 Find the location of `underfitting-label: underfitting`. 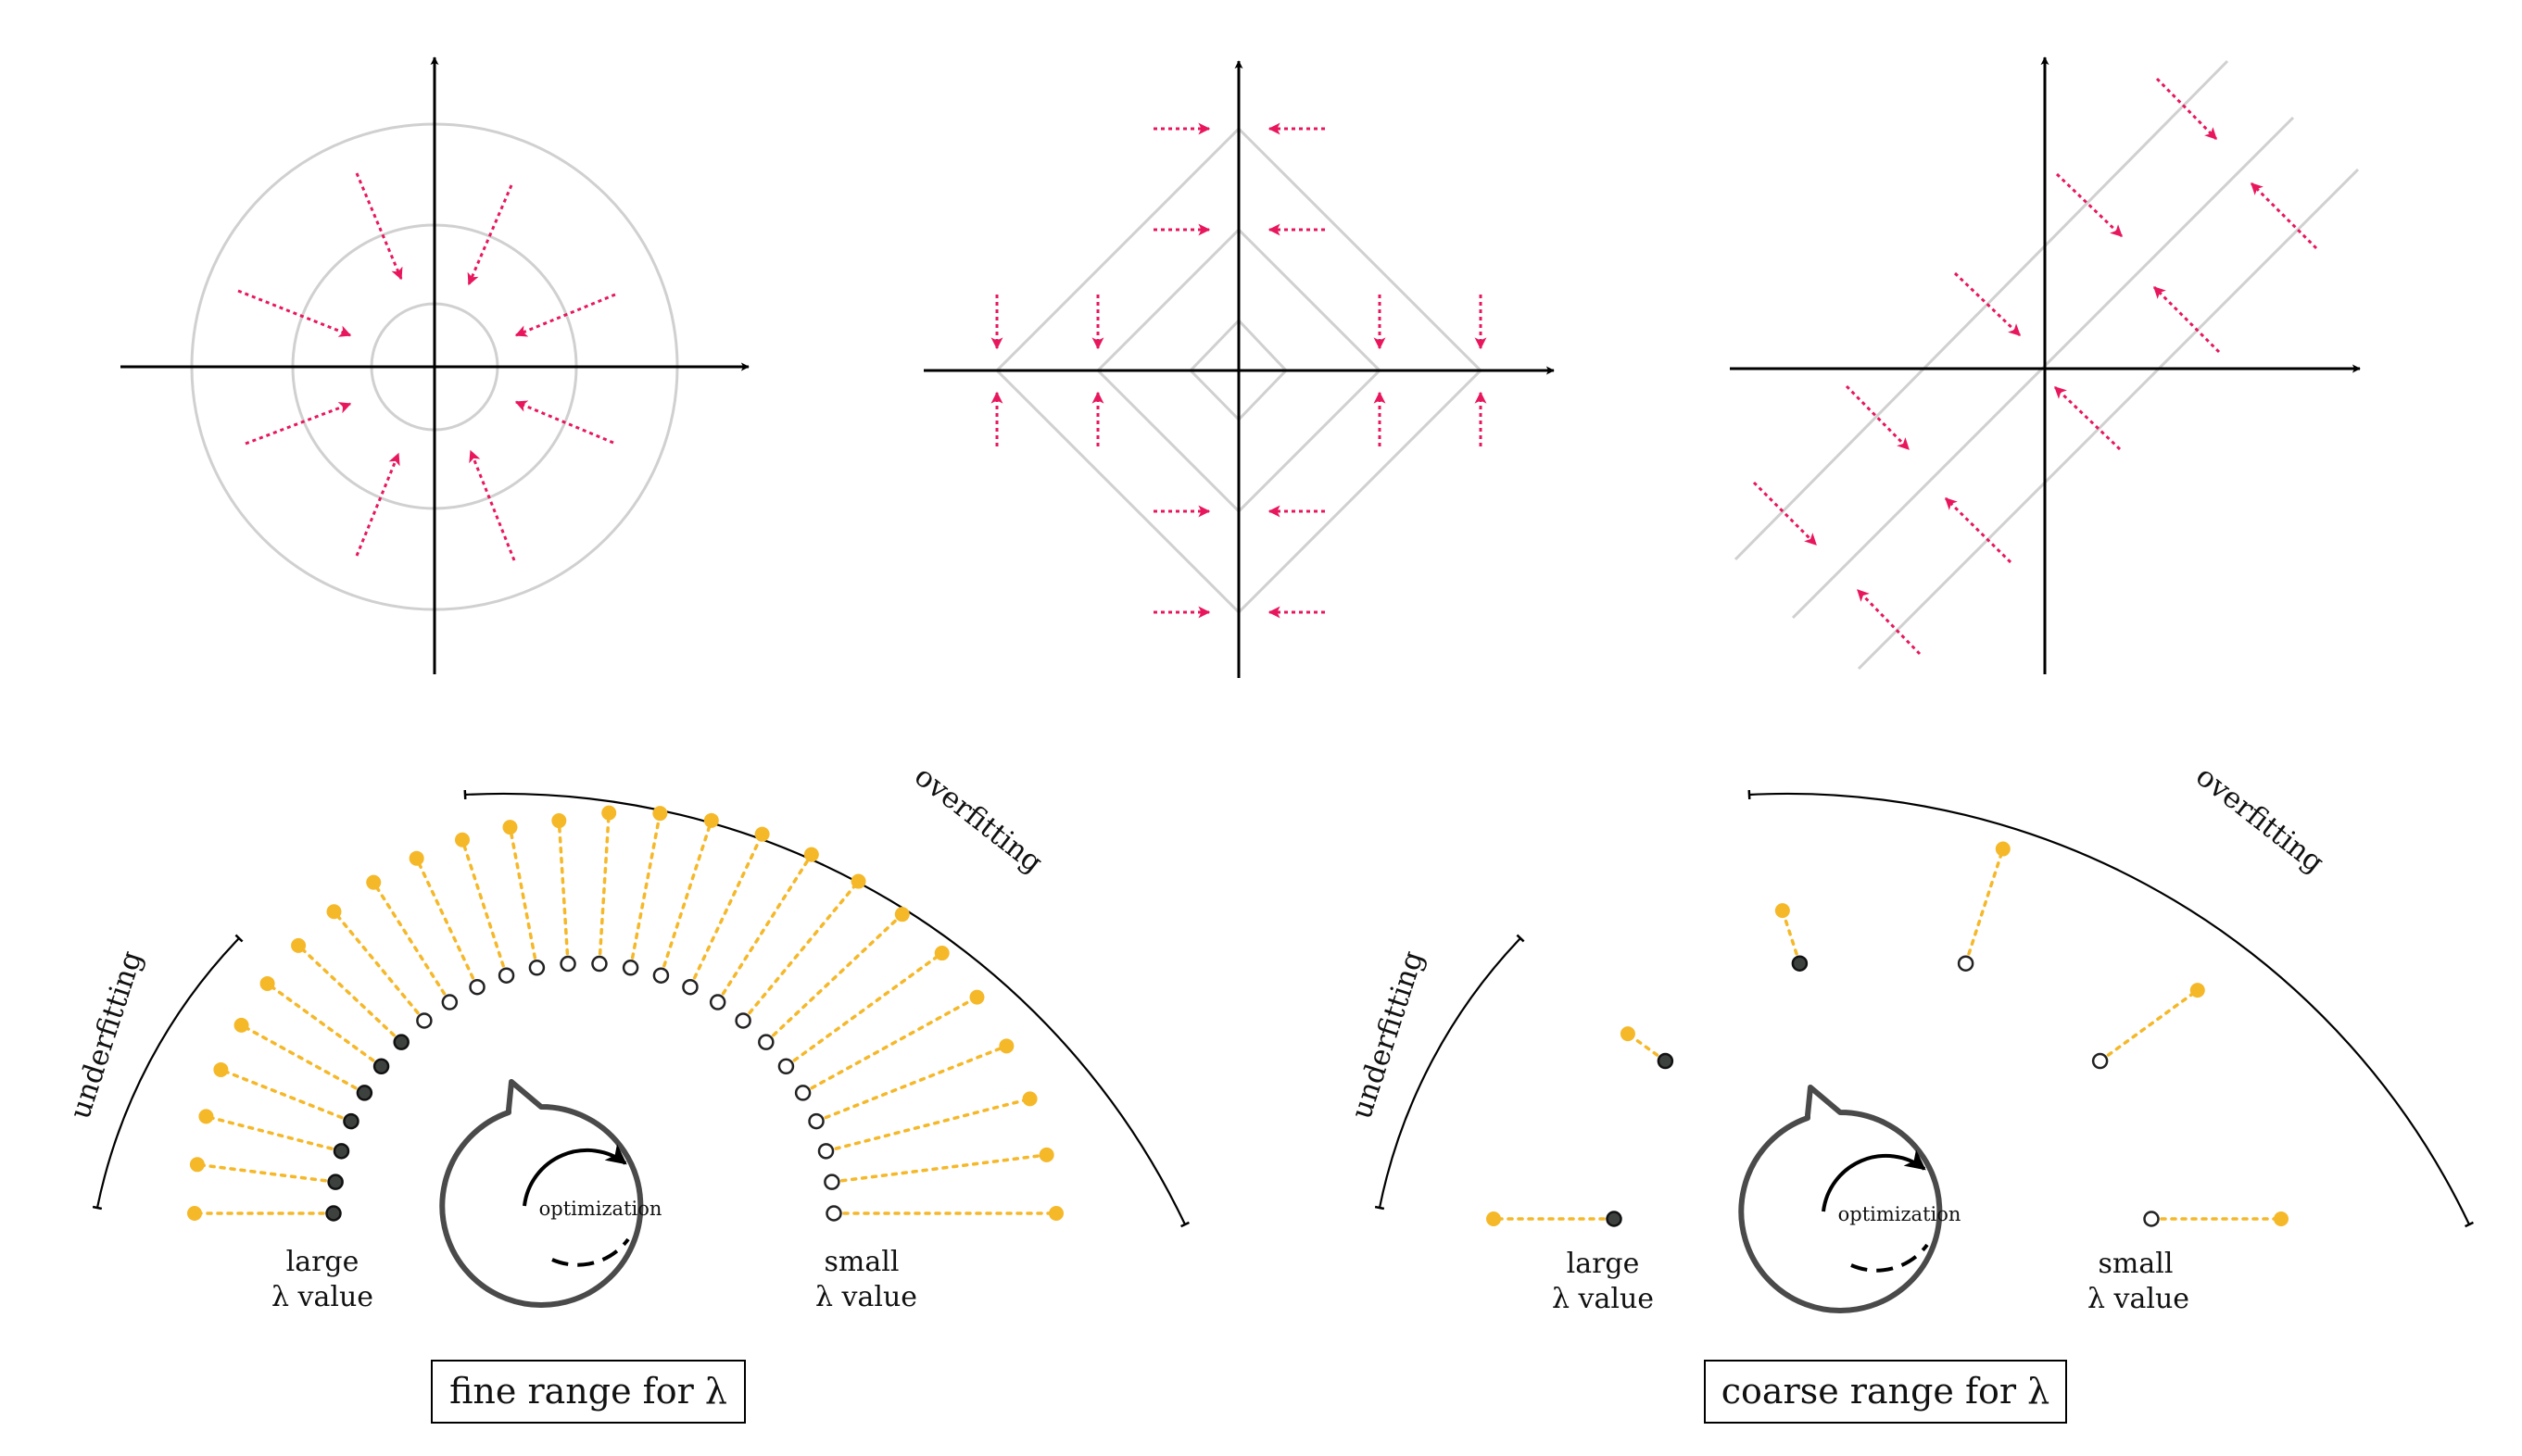

underfitting-label: underfitting is located at coordinates (105, 1035).